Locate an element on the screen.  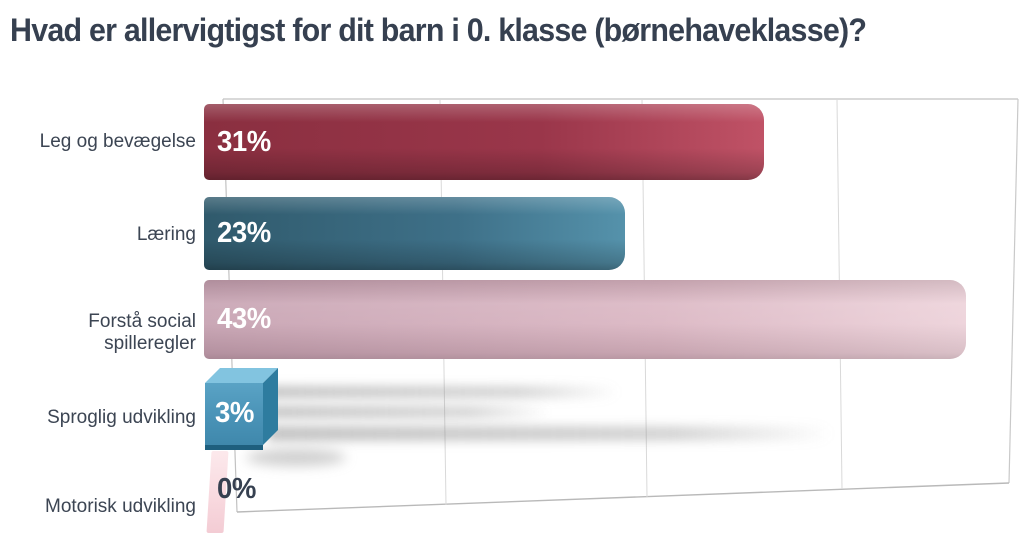
value-label-3: 3% is located at coordinates (234, 413).